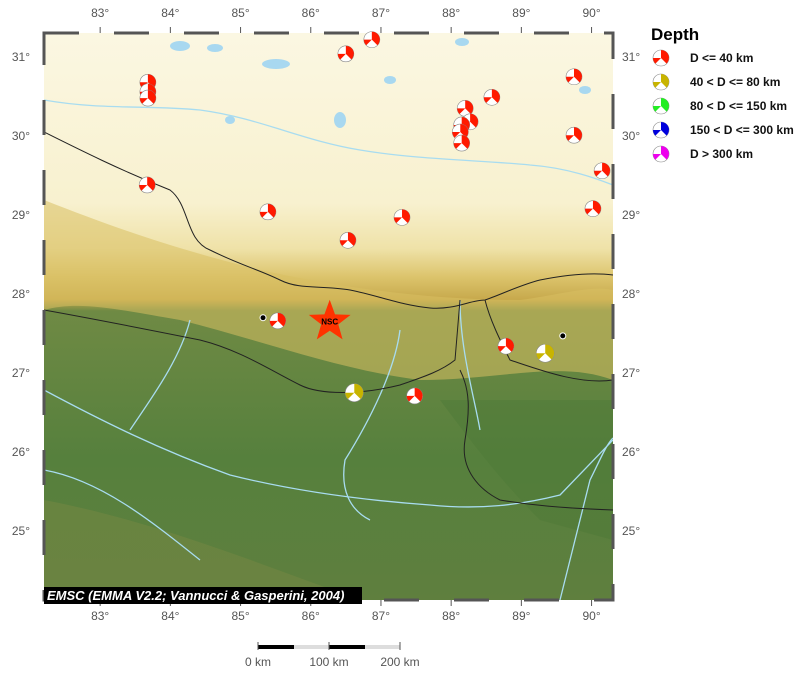  Describe the element at coordinates (328, 662) in the screenshot. I see `scale-label: 100 km` at that location.